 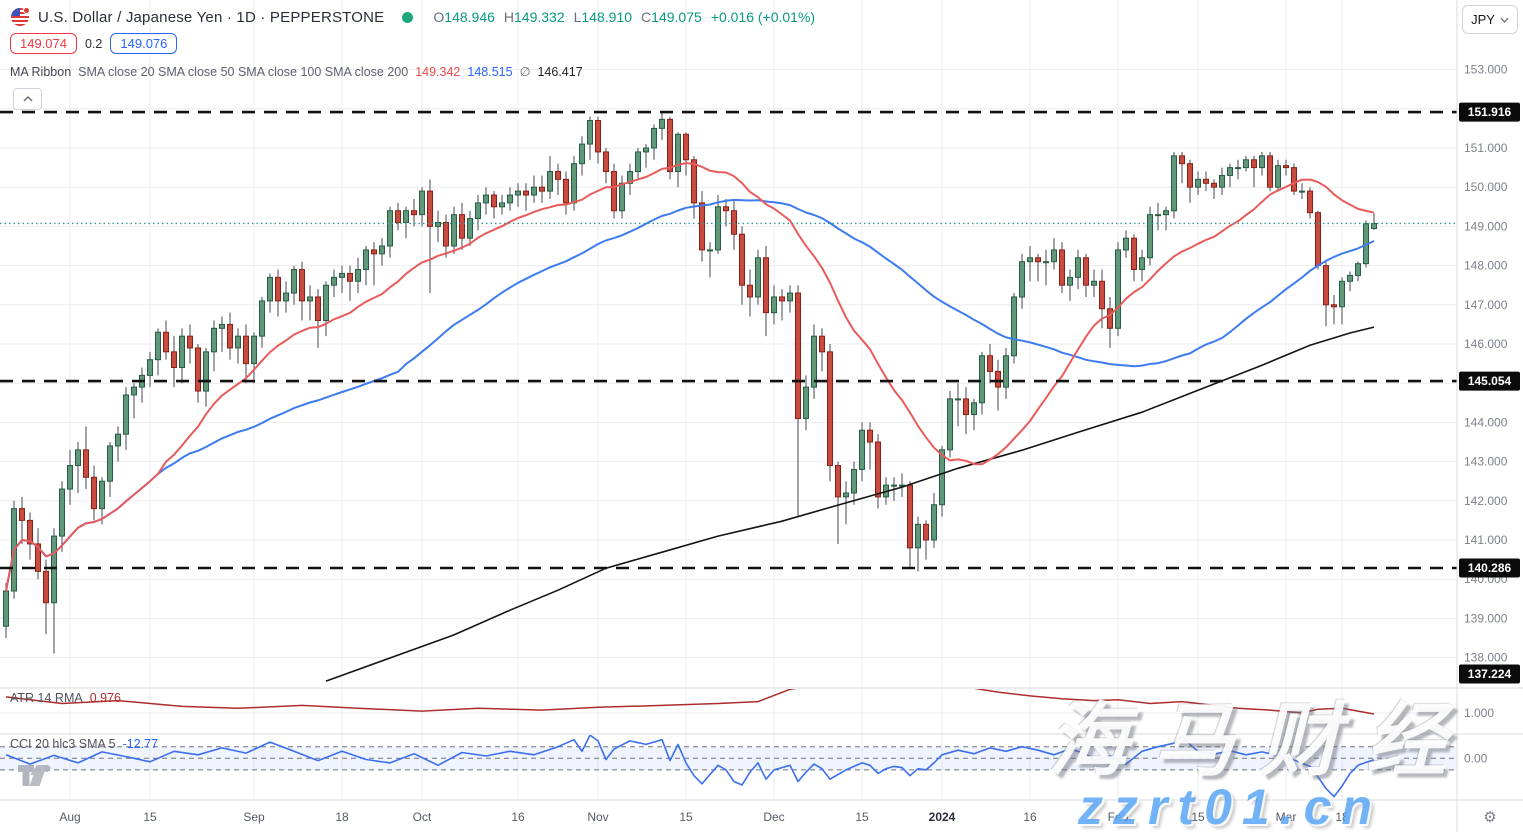 What do you see at coordinates (763, 17) in the screenshot?
I see `change-value: +0.016 (+0.01%)` at bounding box center [763, 17].